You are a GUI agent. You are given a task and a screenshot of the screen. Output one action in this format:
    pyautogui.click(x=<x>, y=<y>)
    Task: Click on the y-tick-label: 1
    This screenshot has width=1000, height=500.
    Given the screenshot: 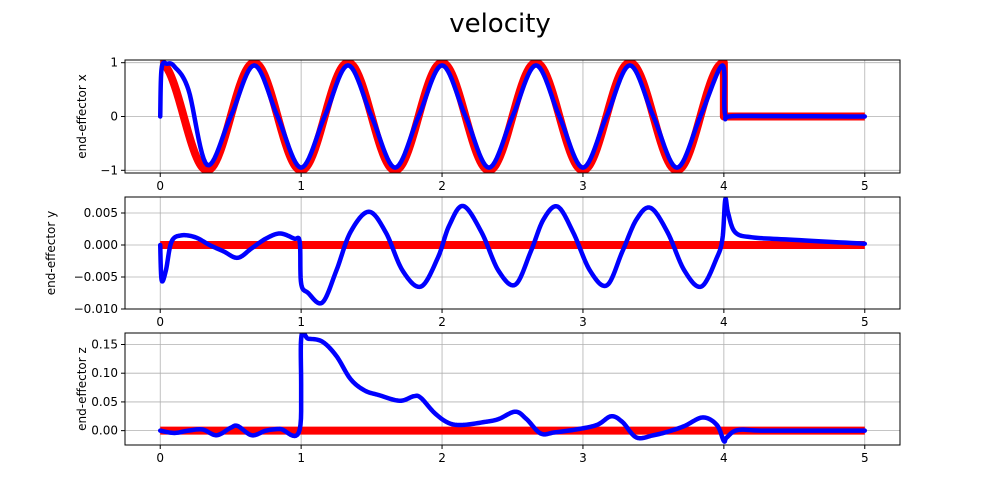 What is the action you would take?
    pyautogui.click(x=114, y=63)
    